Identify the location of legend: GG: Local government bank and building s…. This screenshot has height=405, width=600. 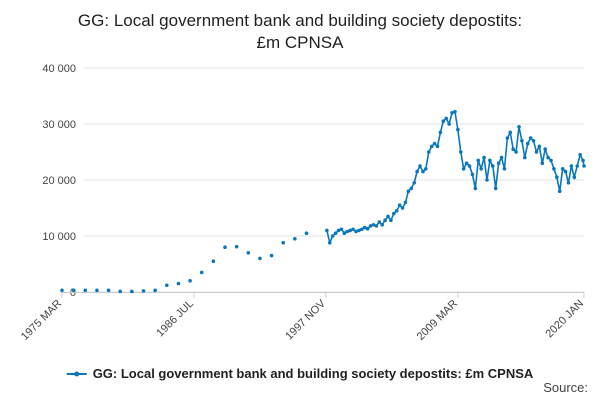
(300, 373).